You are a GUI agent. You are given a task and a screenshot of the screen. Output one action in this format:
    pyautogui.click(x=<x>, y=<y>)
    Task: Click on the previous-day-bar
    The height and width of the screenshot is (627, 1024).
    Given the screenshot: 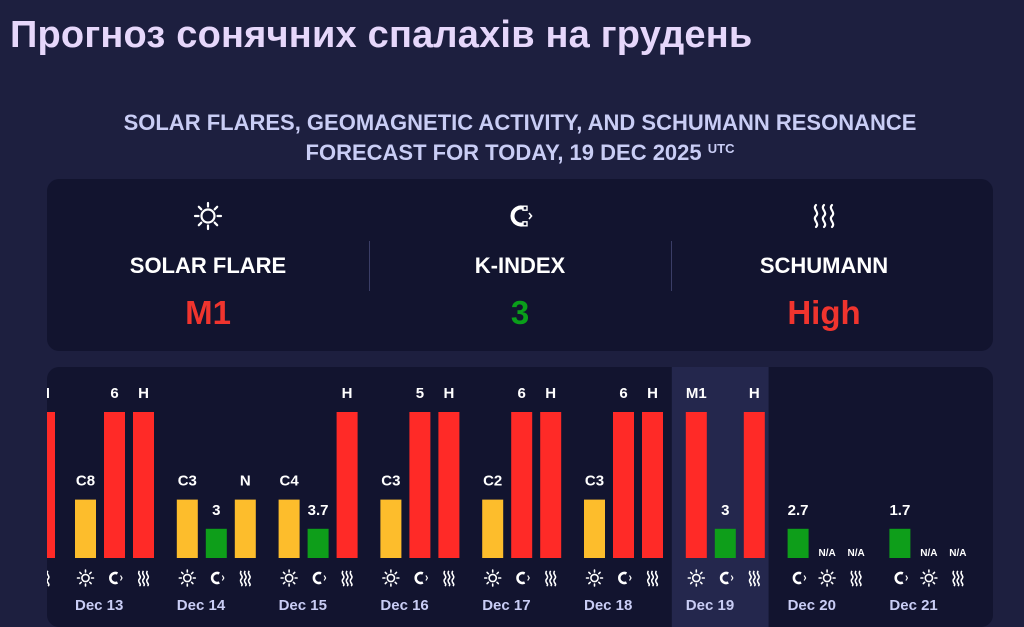 What is the action you would take?
    pyautogui.click(x=51, y=485)
    